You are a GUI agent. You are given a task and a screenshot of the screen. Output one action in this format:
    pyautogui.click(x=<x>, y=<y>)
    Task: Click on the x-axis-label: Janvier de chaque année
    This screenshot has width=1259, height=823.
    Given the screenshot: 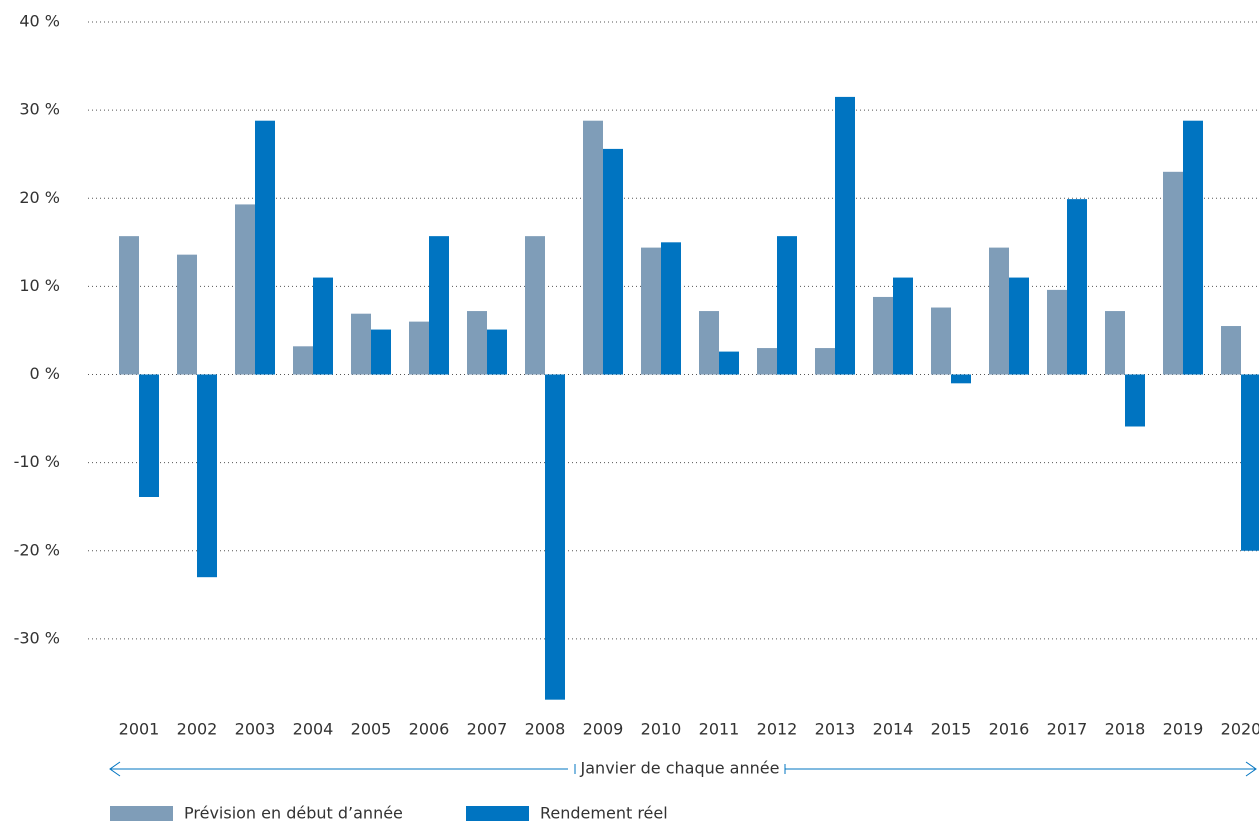 What is the action you would take?
    pyautogui.click(x=680, y=768)
    